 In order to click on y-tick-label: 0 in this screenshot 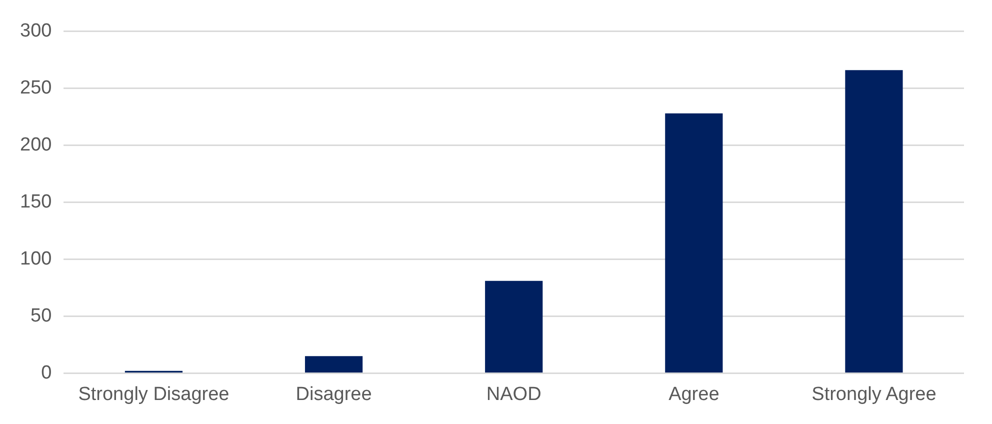, I will do `click(46, 373)`.